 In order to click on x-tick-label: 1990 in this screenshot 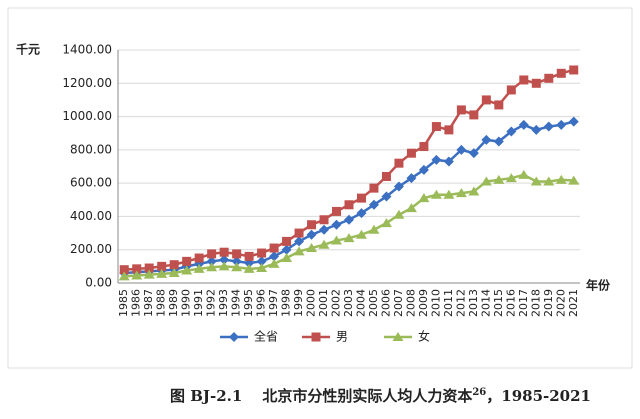, I will do `click(186, 303)`.